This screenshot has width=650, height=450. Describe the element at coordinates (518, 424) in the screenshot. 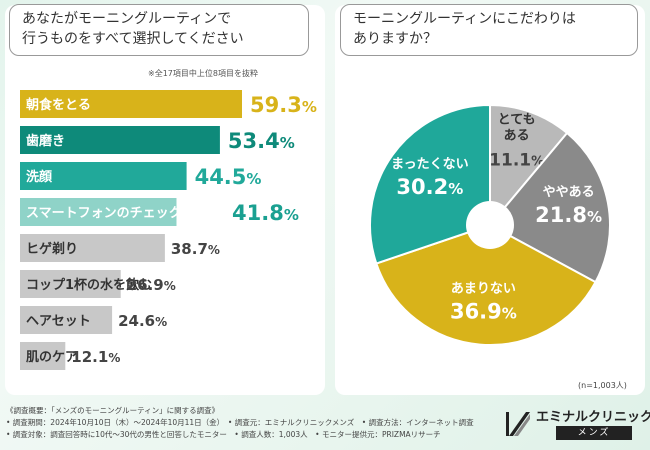

I see `clinic-logo-icon` at that location.